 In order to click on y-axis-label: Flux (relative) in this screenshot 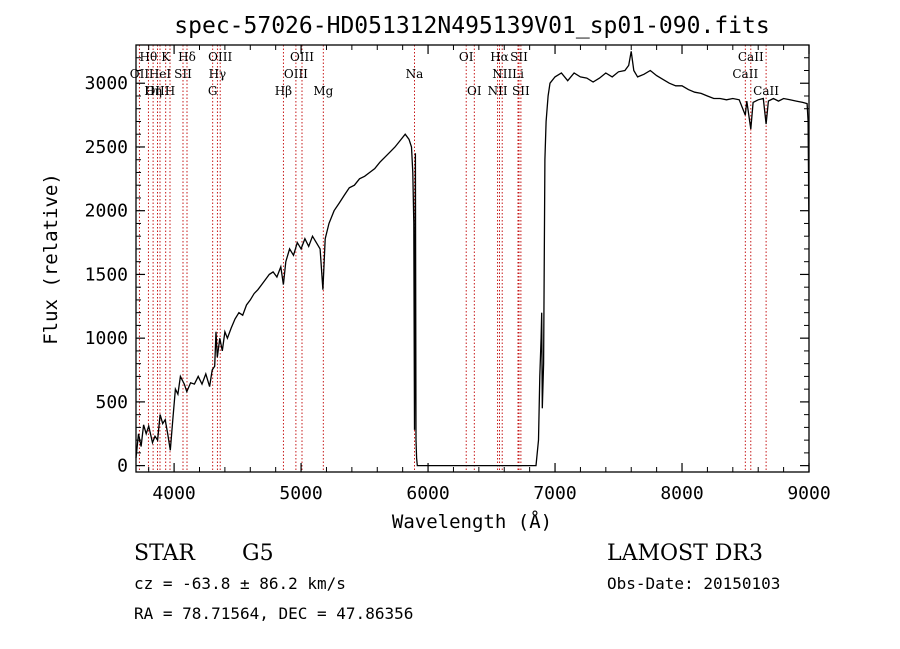, I will do `click(51, 259)`.